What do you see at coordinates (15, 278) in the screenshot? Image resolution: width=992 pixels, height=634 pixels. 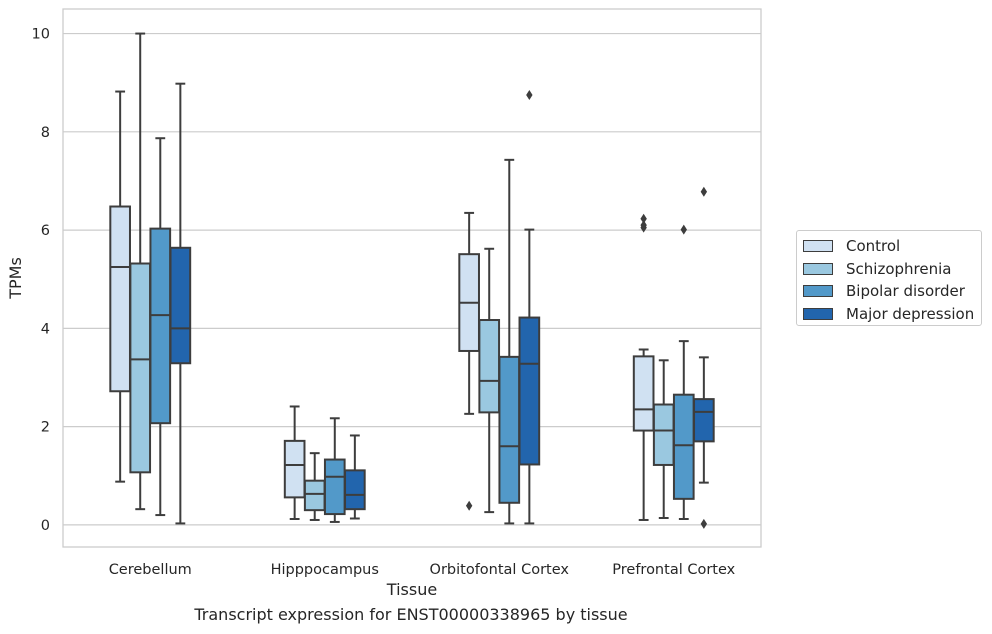 I see `y-axis-label: TPMs` at bounding box center [15, 278].